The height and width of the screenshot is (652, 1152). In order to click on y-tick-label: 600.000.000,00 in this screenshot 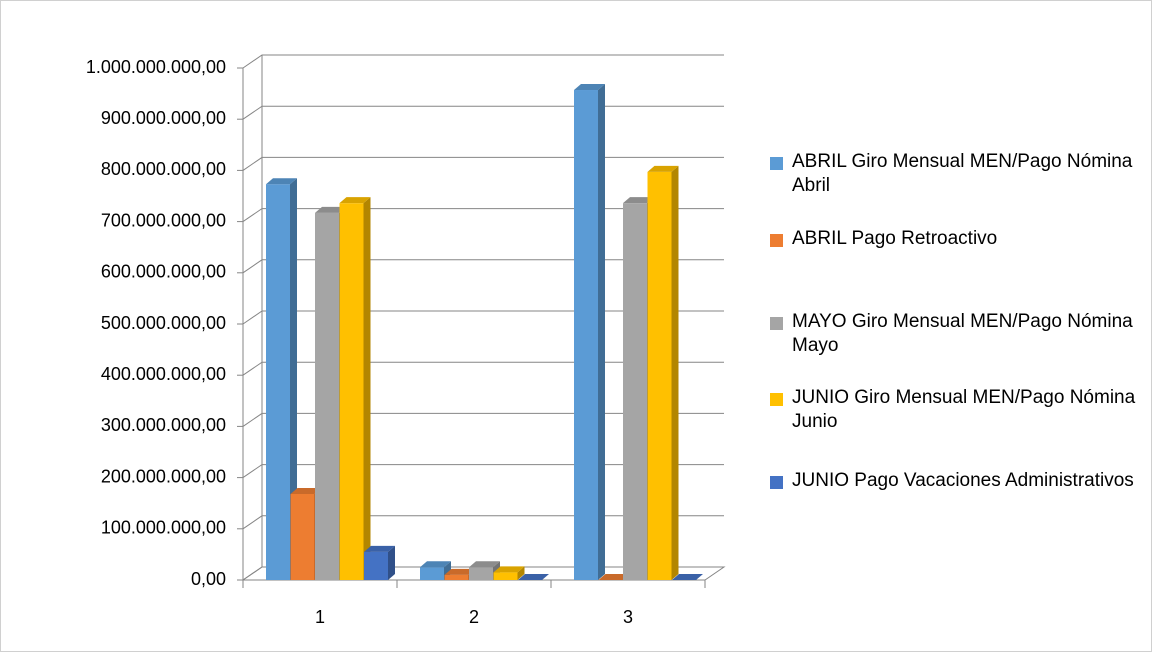, I will do `click(163, 272)`.